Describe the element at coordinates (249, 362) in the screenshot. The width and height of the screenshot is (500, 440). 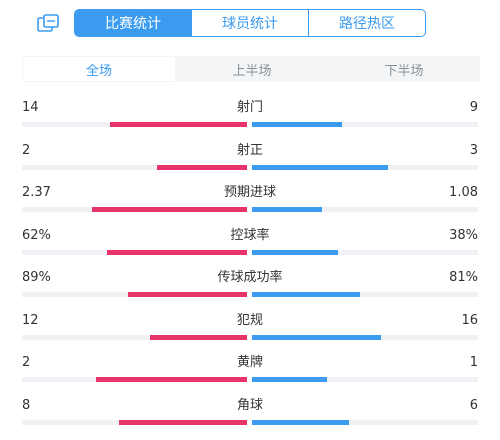
I see `stat-name: 黄牌` at that location.